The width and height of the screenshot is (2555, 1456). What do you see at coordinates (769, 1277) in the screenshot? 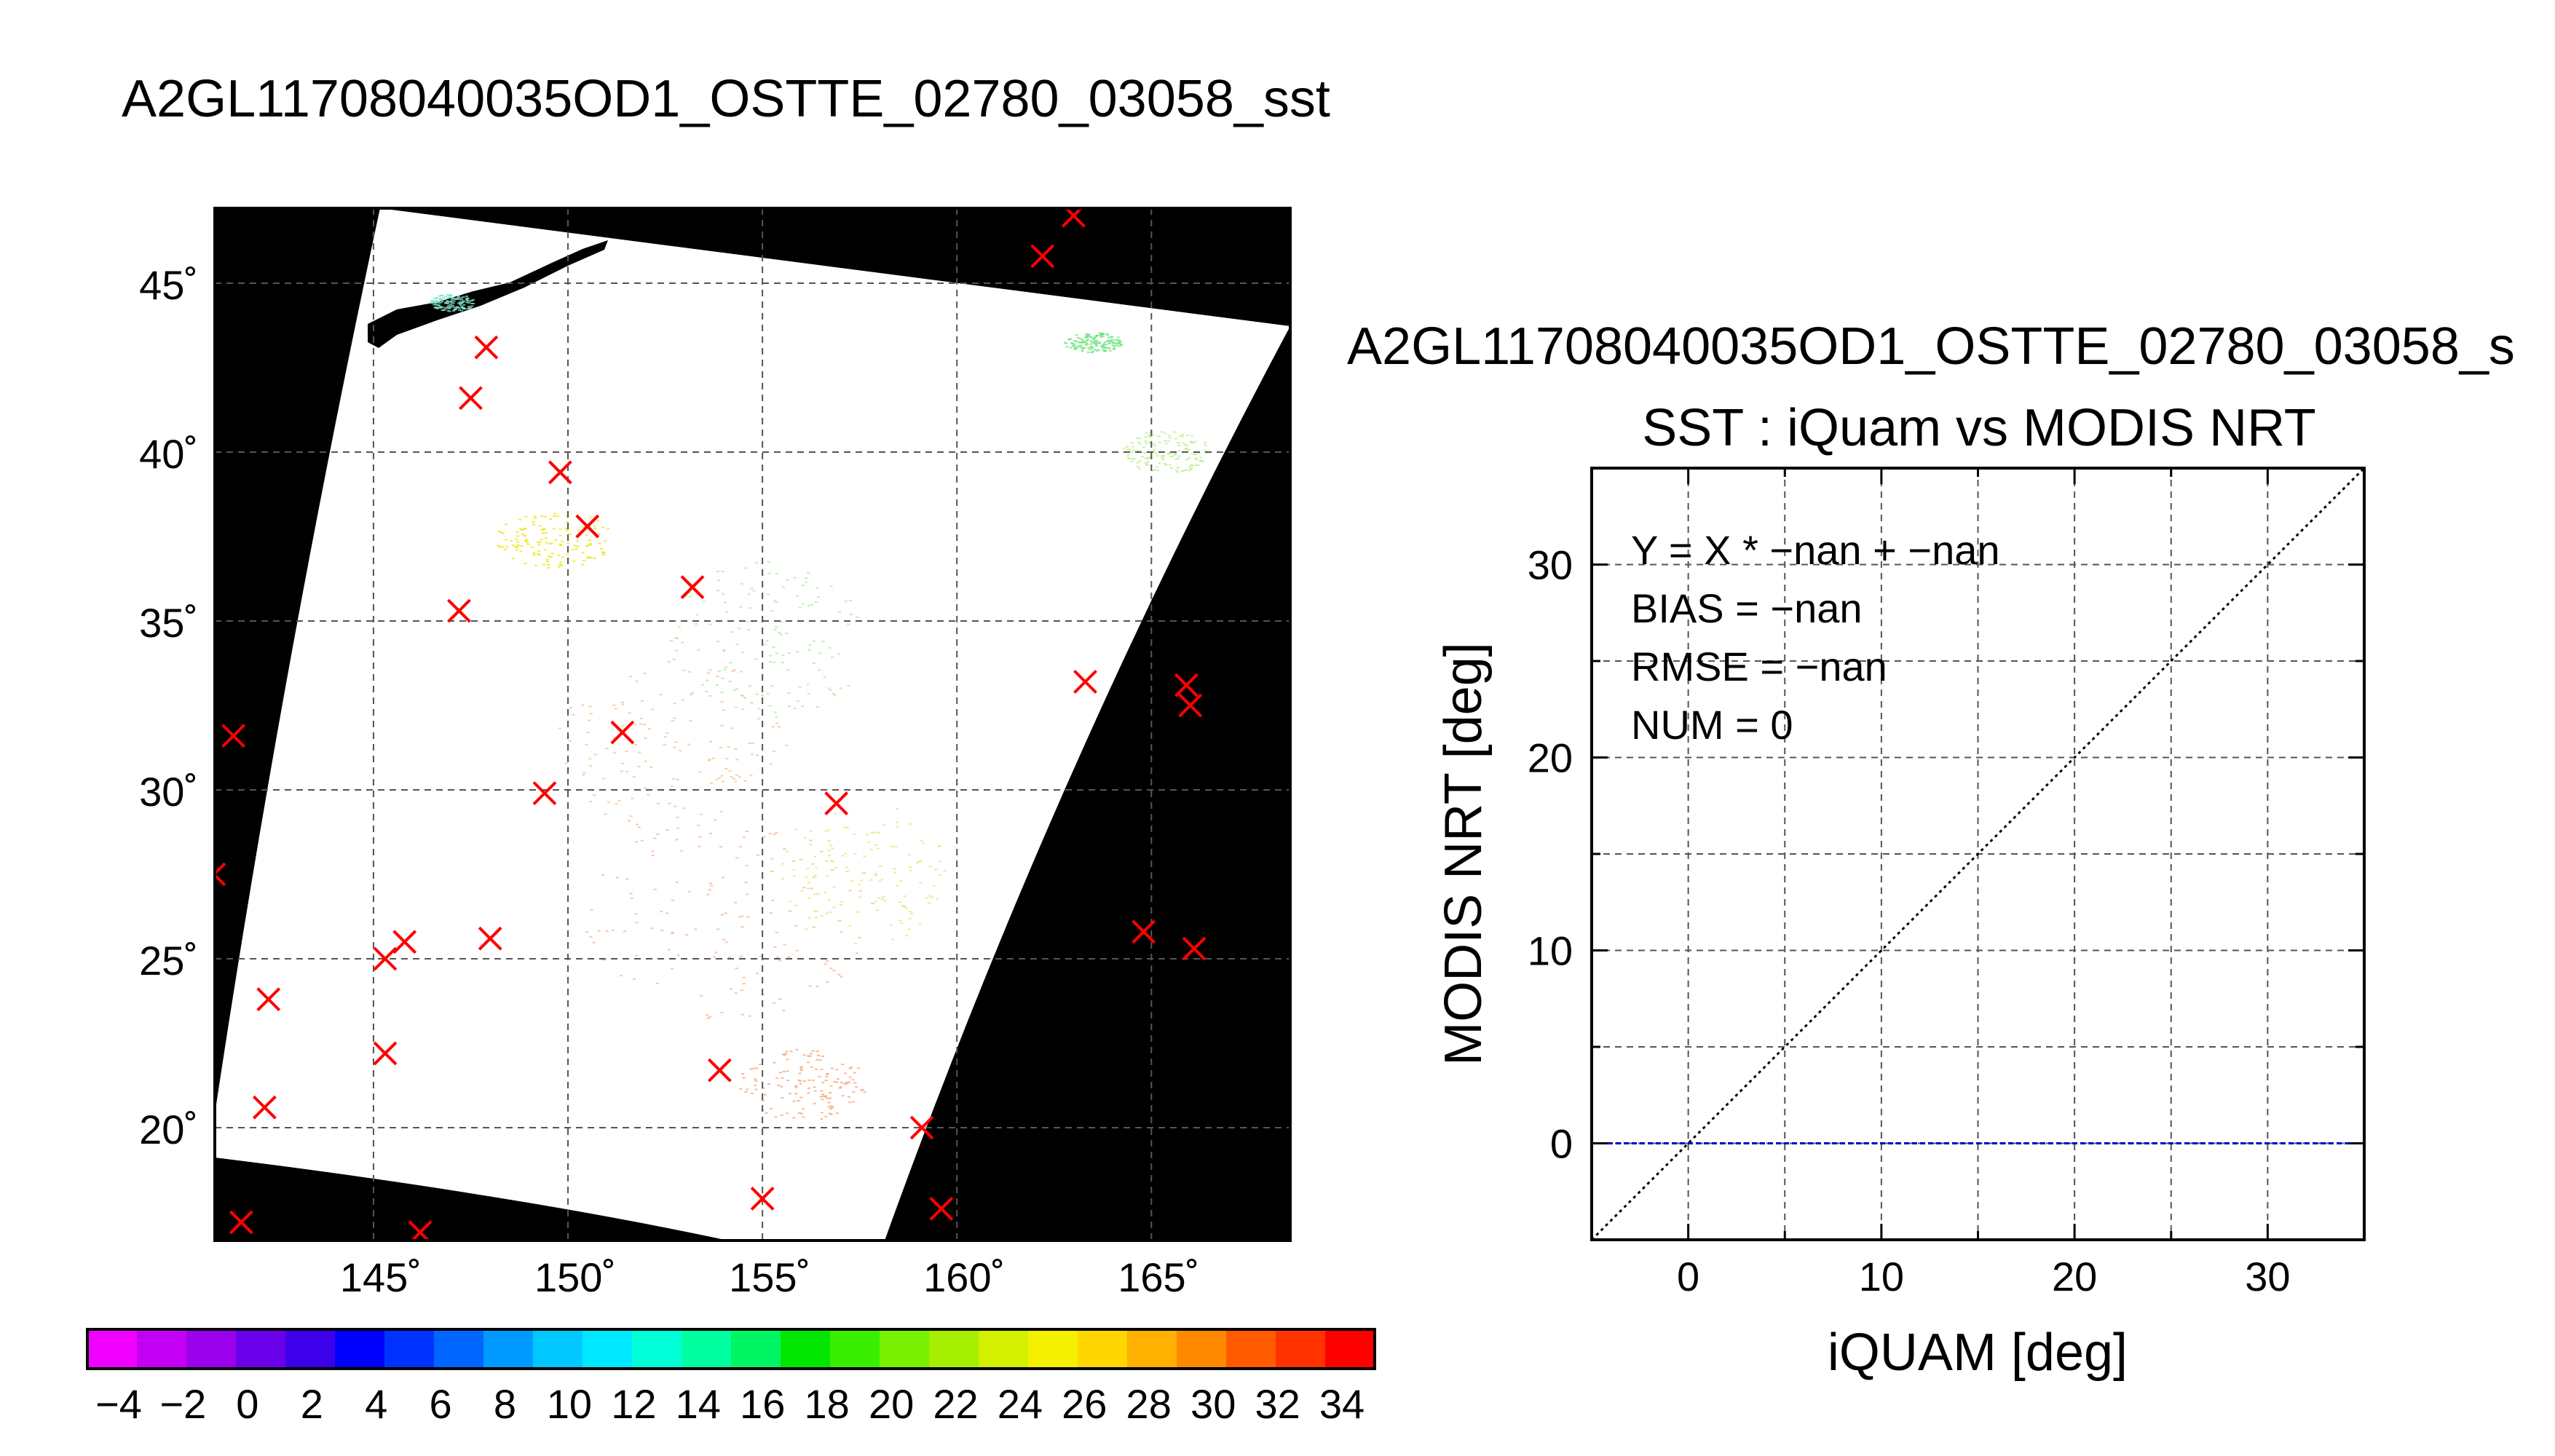
I see `lon-tick-label: 155˚` at bounding box center [769, 1277].